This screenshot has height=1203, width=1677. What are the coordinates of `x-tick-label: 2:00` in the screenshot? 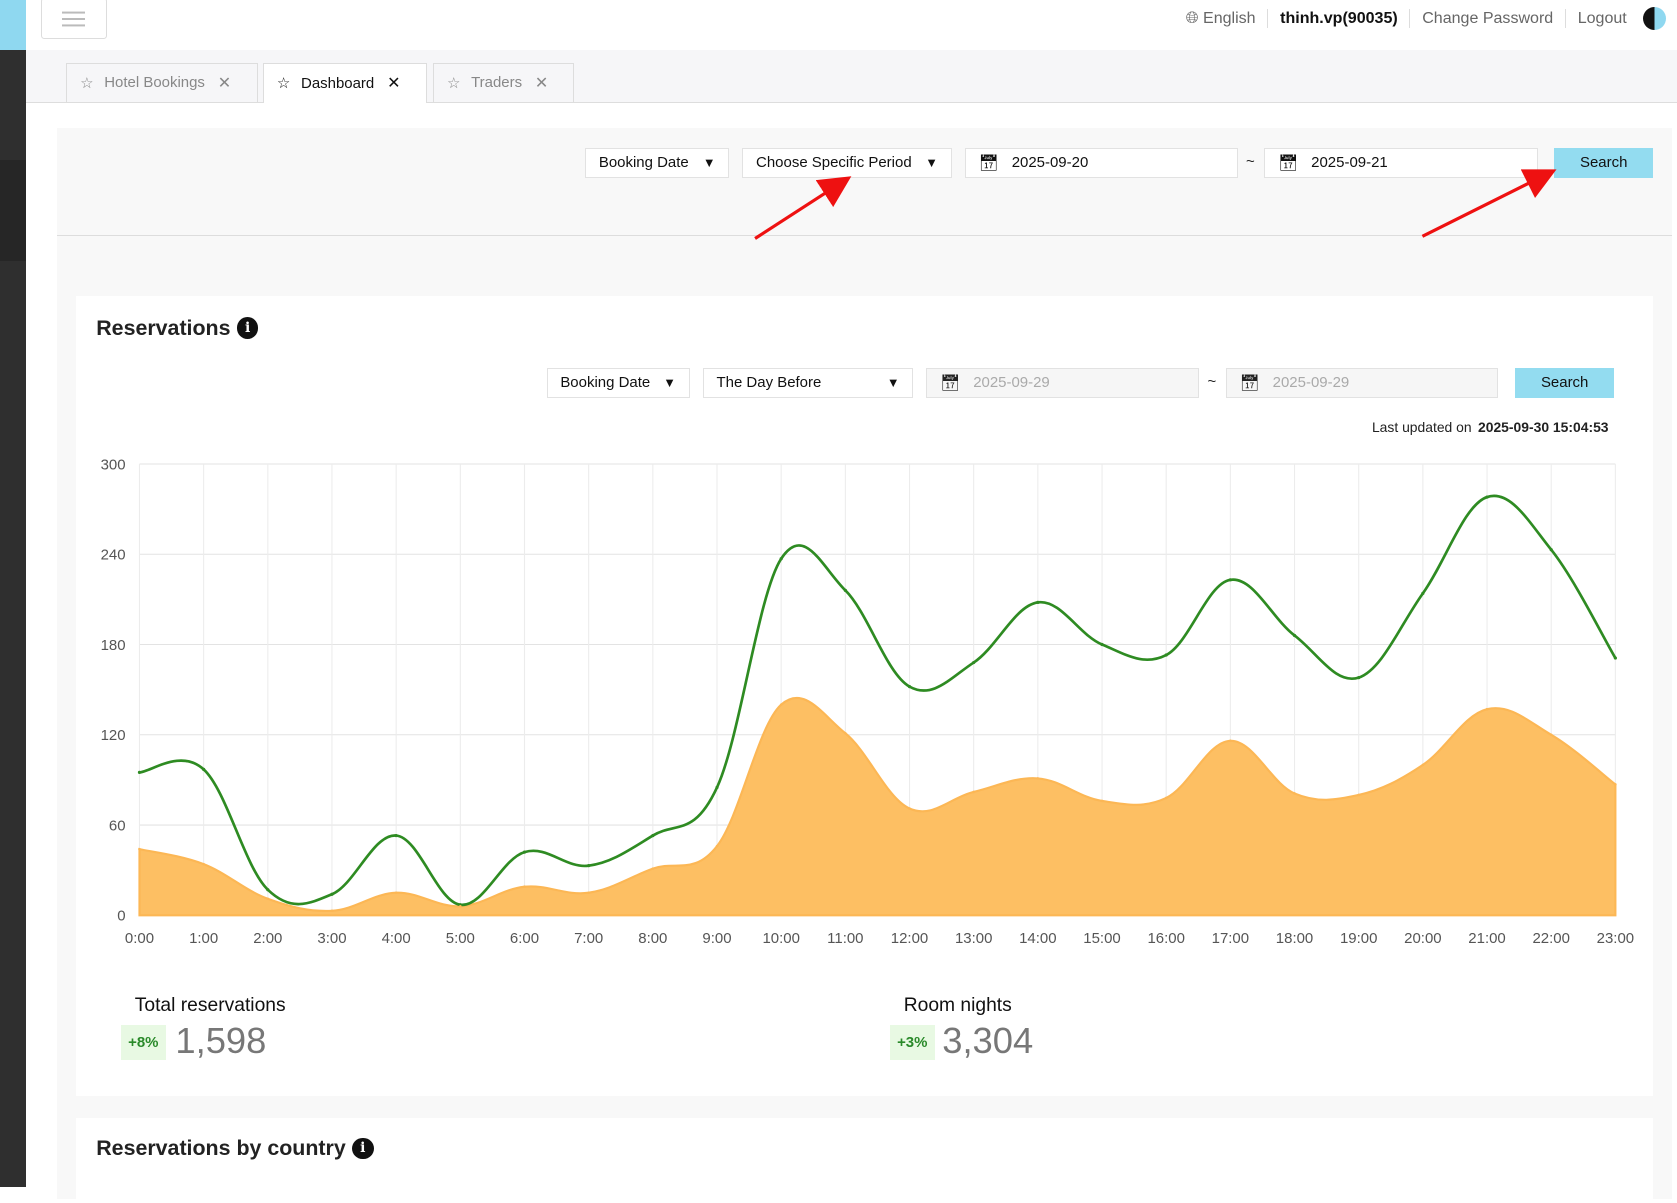 It's located at (267, 938).